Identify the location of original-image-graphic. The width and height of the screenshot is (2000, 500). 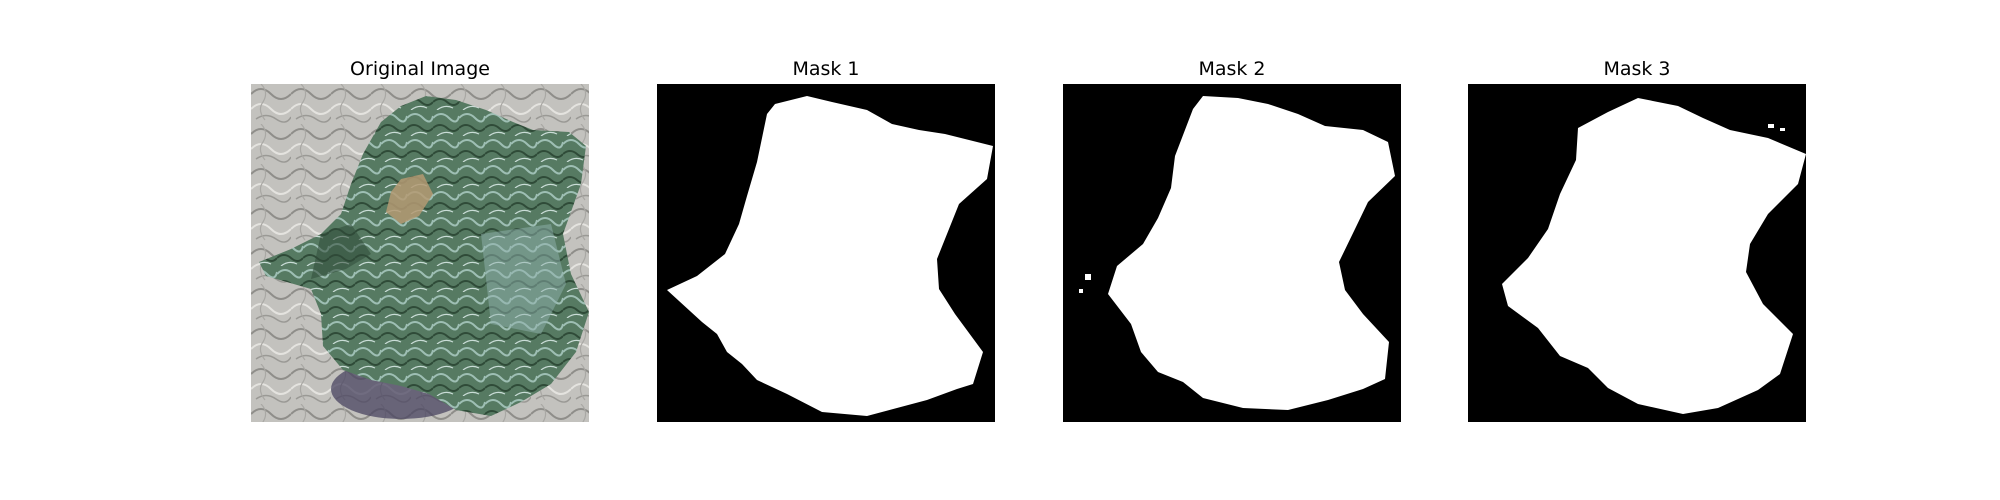
(420, 253).